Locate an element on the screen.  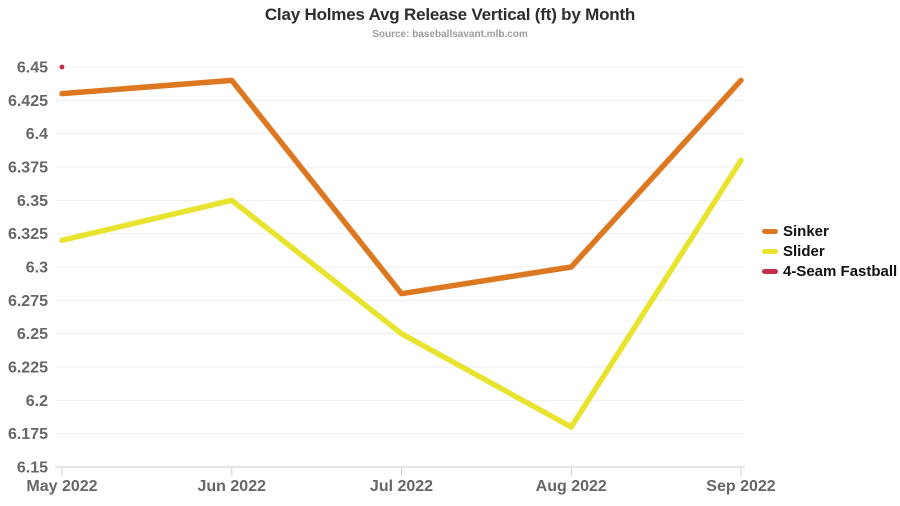
x-tick-label: Sep 2022 is located at coordinates (740, 486).